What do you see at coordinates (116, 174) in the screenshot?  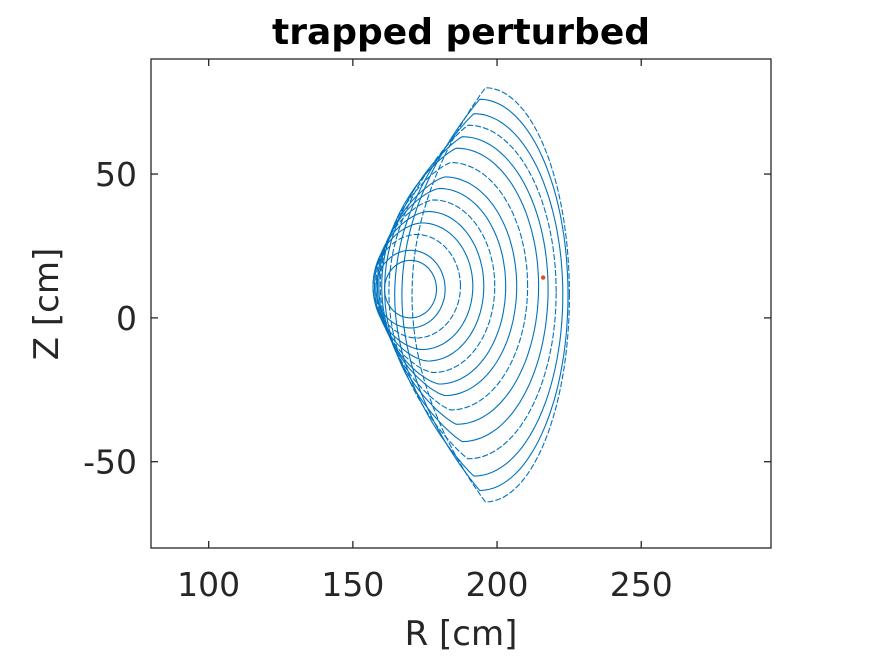 I see `y-tick-label: 50` at bounding box center [116, 174].